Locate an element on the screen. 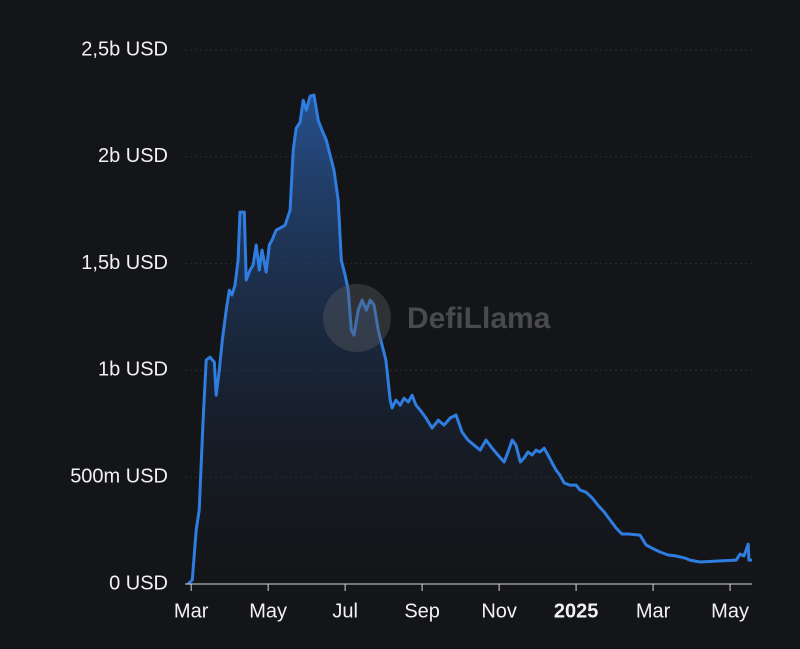 The image size is (800, 649). watermark-text: DefiLlama is located at coordinates (479, 318).